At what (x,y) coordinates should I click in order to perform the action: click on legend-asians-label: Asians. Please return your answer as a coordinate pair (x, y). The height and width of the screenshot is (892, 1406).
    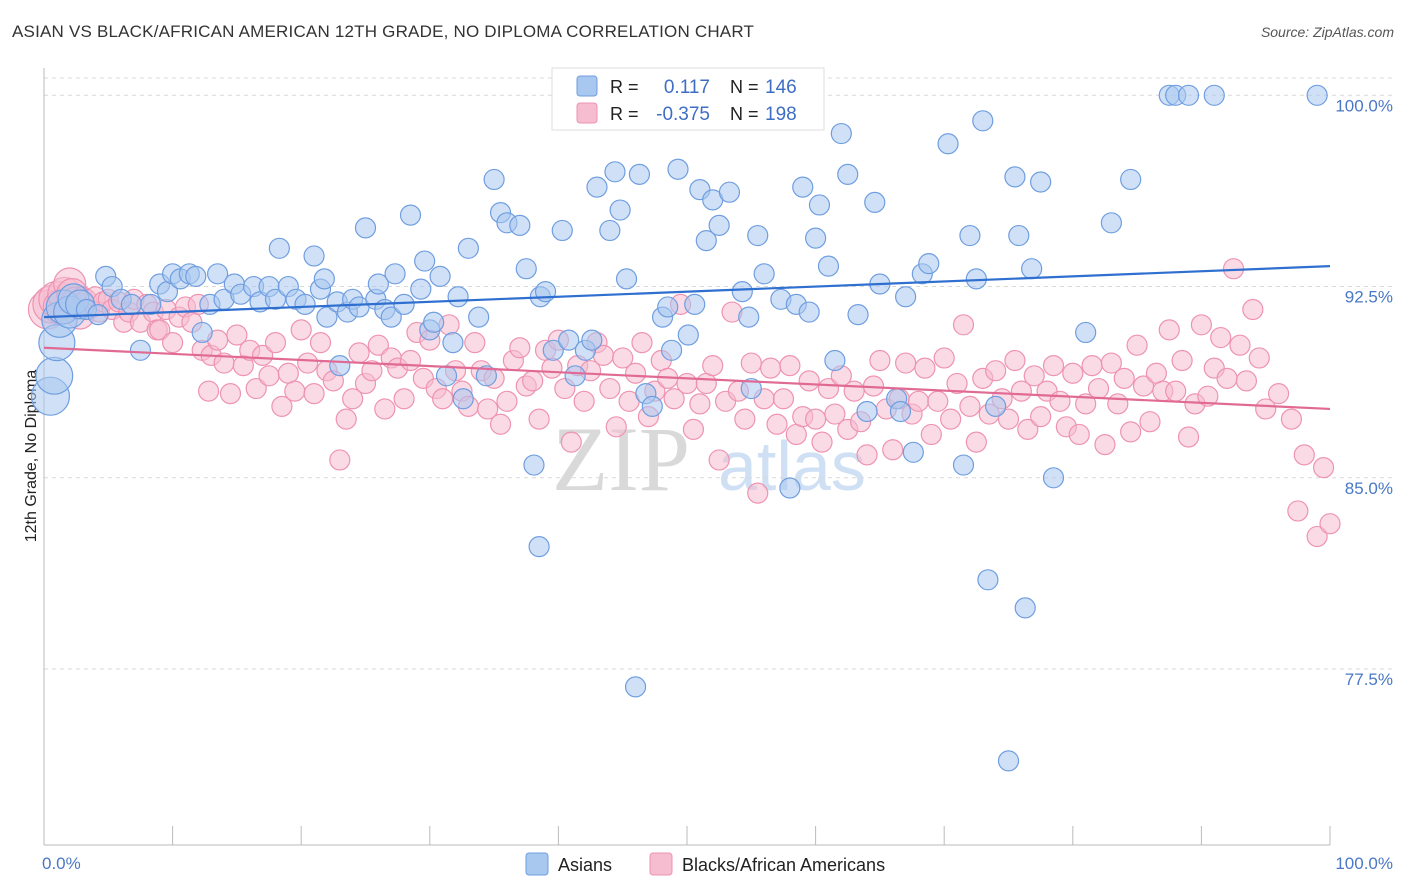
    Looking at the image, I should click on (585, 865).